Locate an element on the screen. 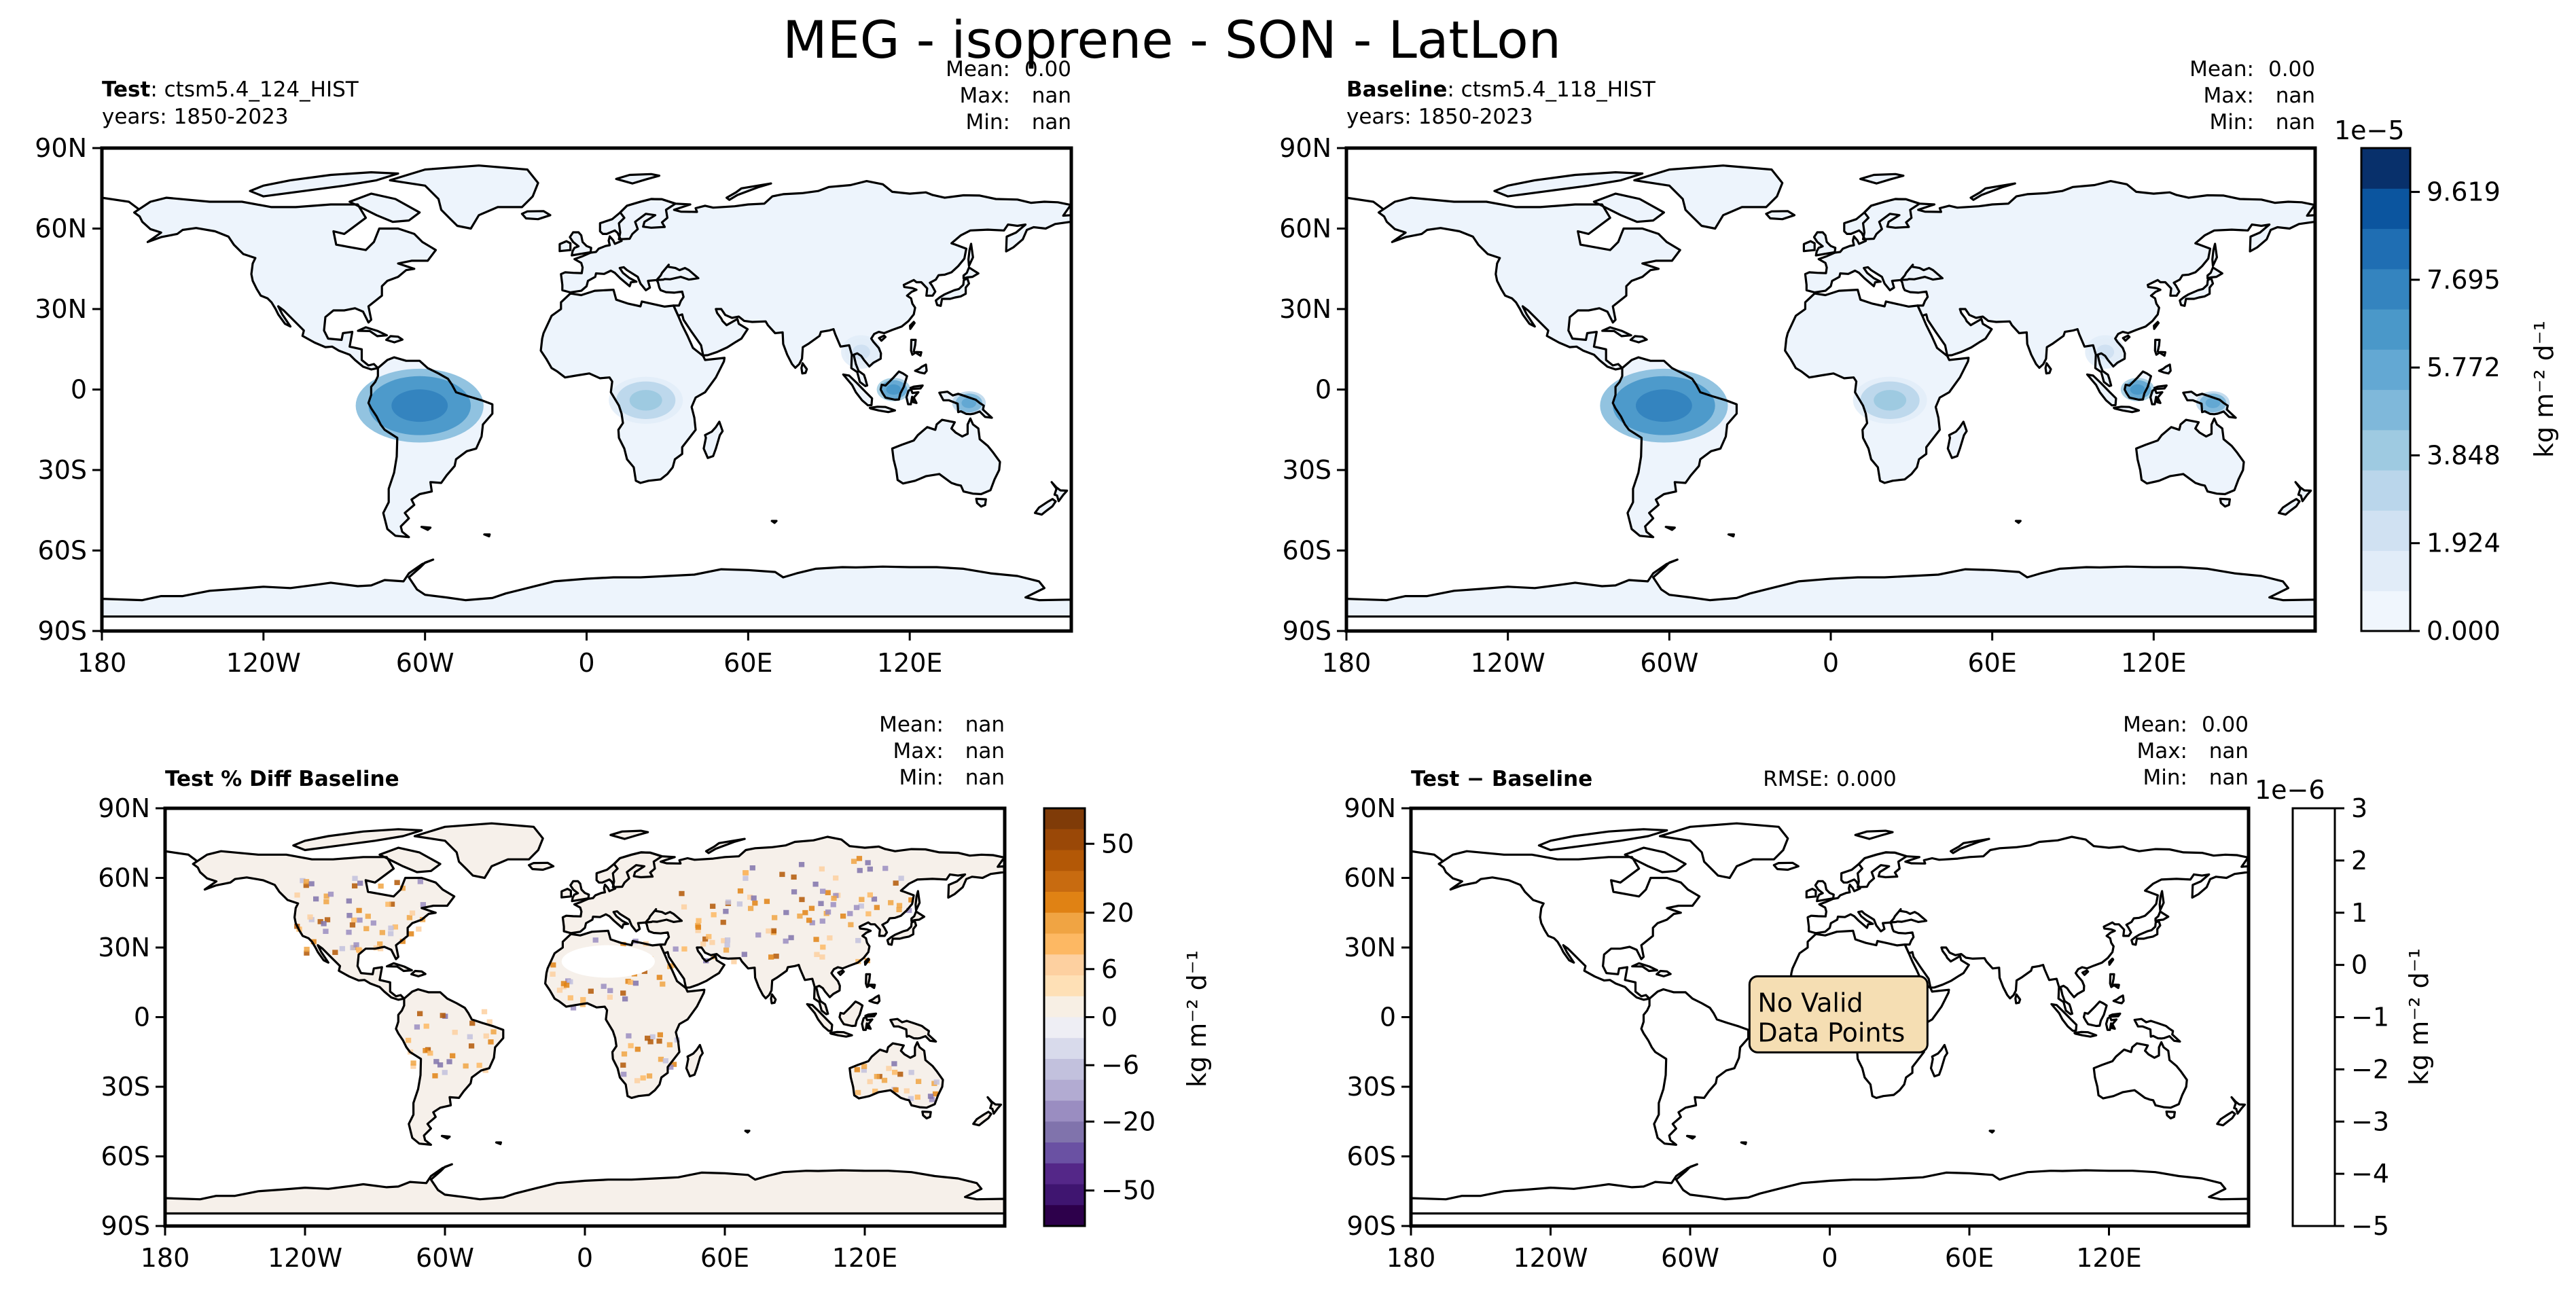  coastline-hispaniola is located at coordinates (1664, 973).